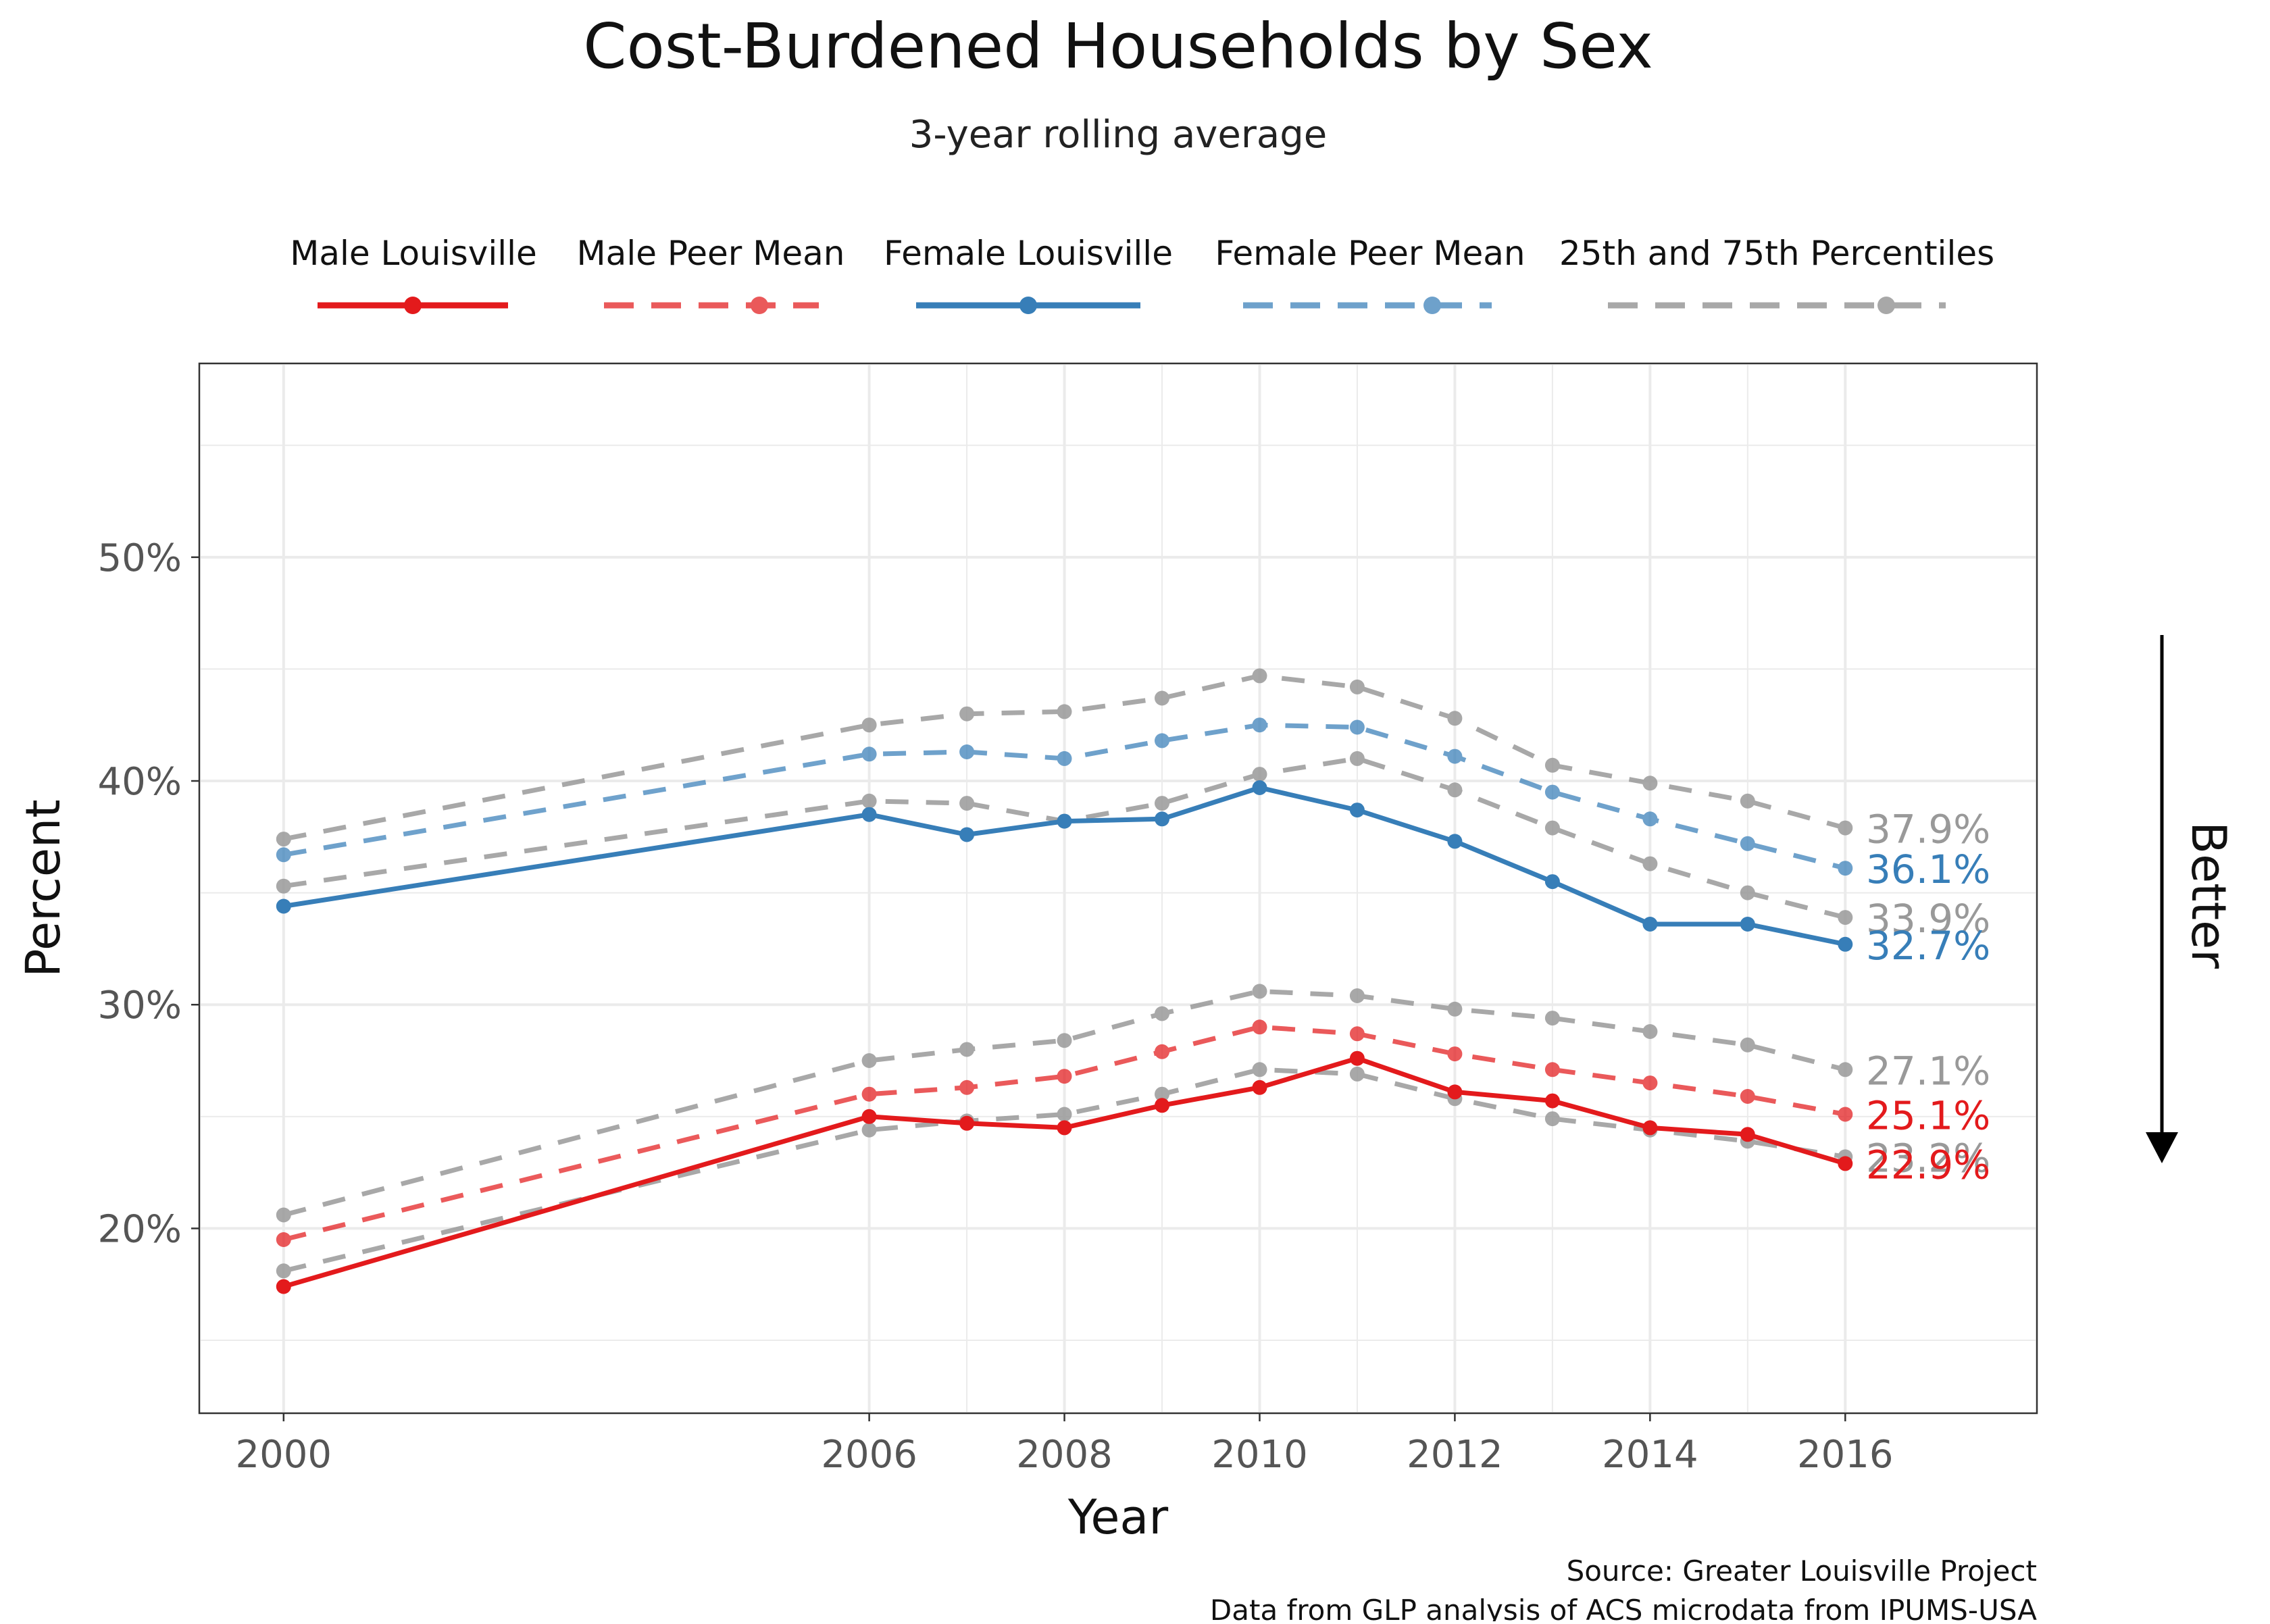 This screenshot has height=1624, width=2270. I want to click on end-value-label: 36.1%, so click(1928, 869).